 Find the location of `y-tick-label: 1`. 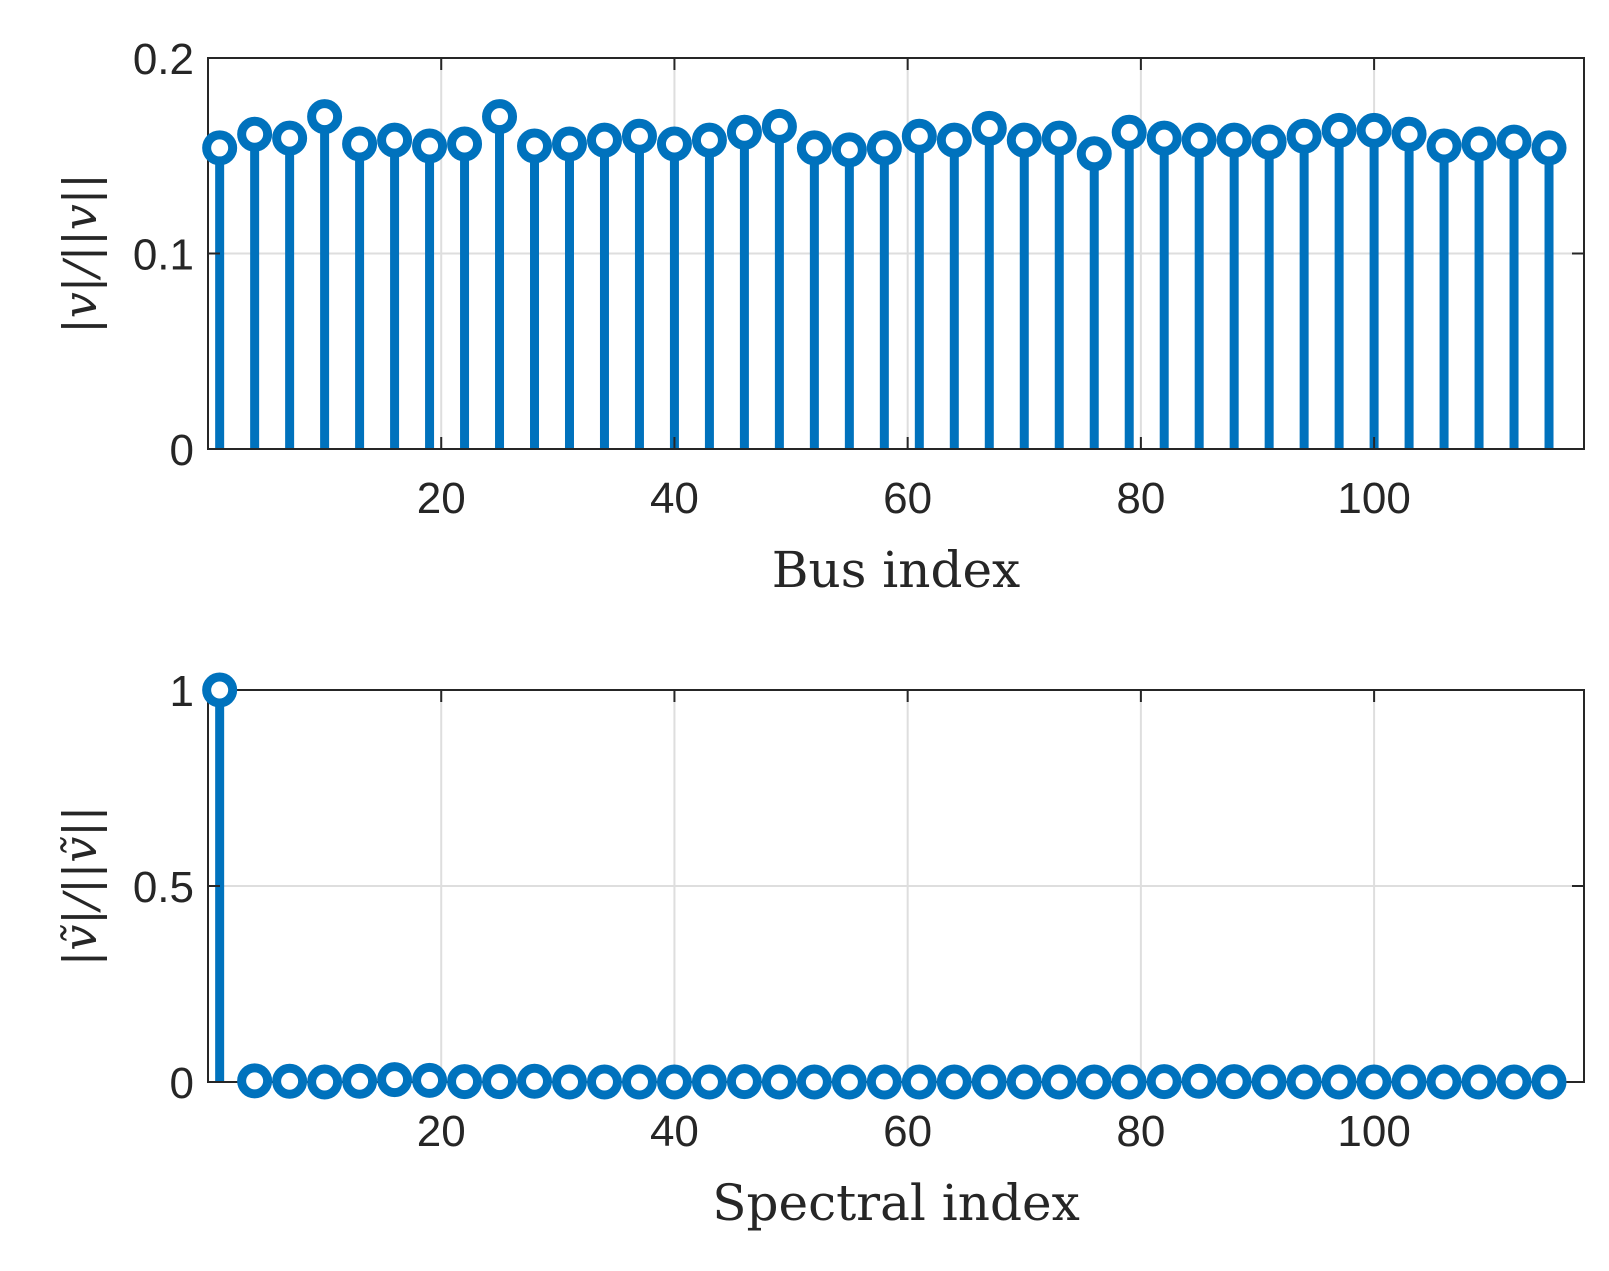

y-tick-label: 1 is located at coordinates (182, 691).